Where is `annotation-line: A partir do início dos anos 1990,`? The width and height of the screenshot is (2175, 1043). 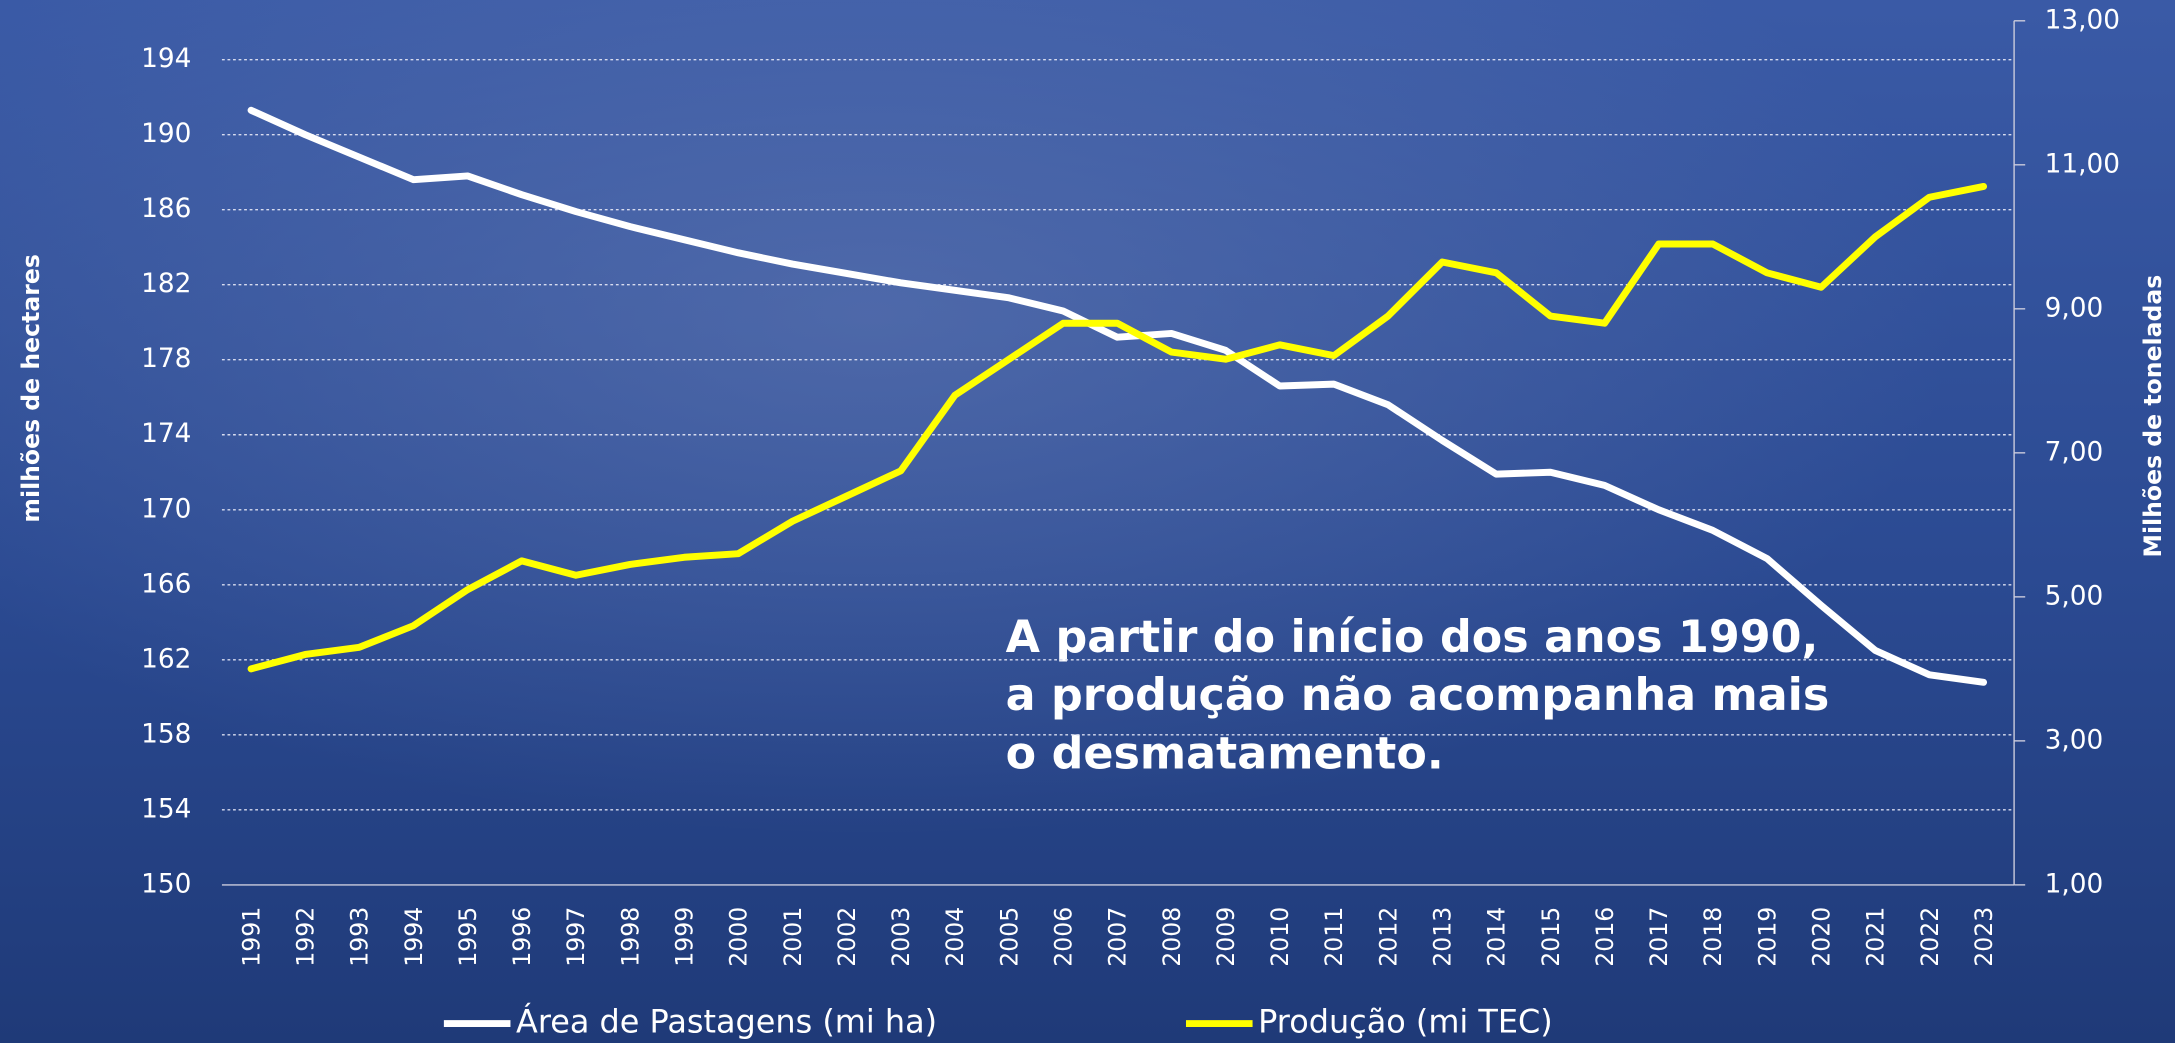 annotation-line: A partir do início dos anos 1990, is located at coordinates (1412, 637).